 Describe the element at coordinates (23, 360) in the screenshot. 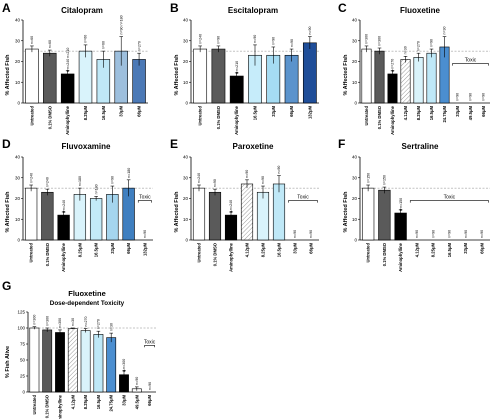

I see `y-tick-label: 50` at that location.